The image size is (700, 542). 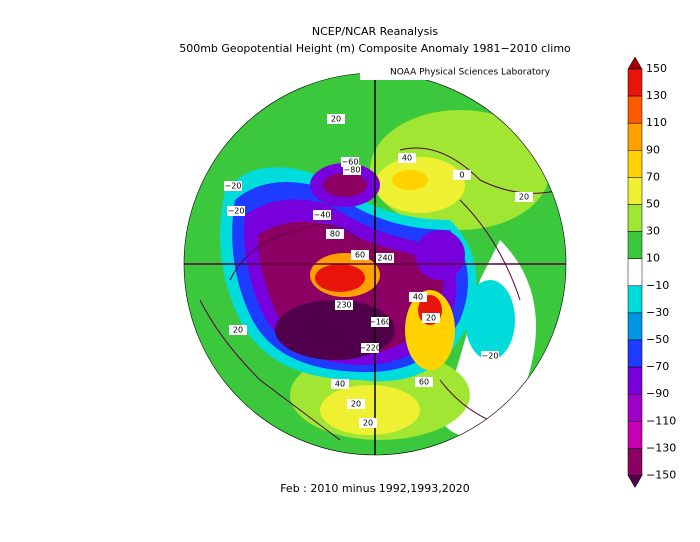 I want to click on colorbar-label: 50, so click(x=653, y=204).